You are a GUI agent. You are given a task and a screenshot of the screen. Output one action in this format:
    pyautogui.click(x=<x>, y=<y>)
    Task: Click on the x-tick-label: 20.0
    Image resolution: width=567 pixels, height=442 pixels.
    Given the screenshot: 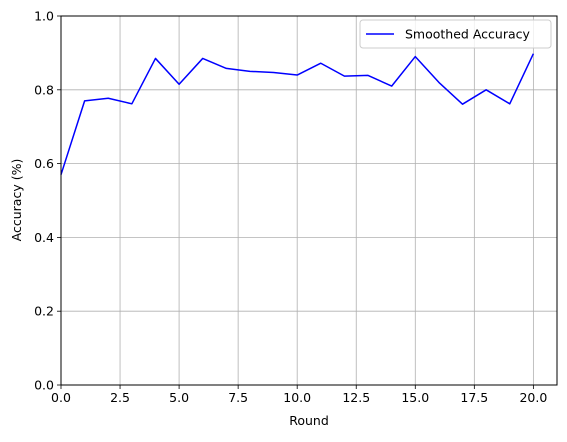 What is the action you would take?
    pyautogui.click(x=533, y=397)
    